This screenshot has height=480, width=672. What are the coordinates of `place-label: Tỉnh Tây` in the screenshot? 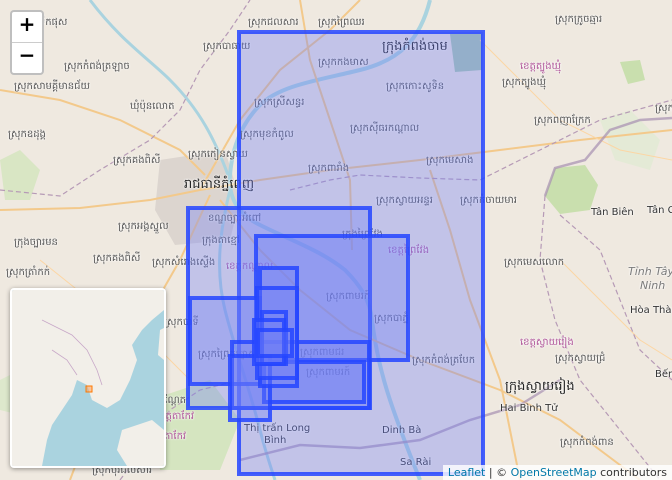 It's located at (650, 271).